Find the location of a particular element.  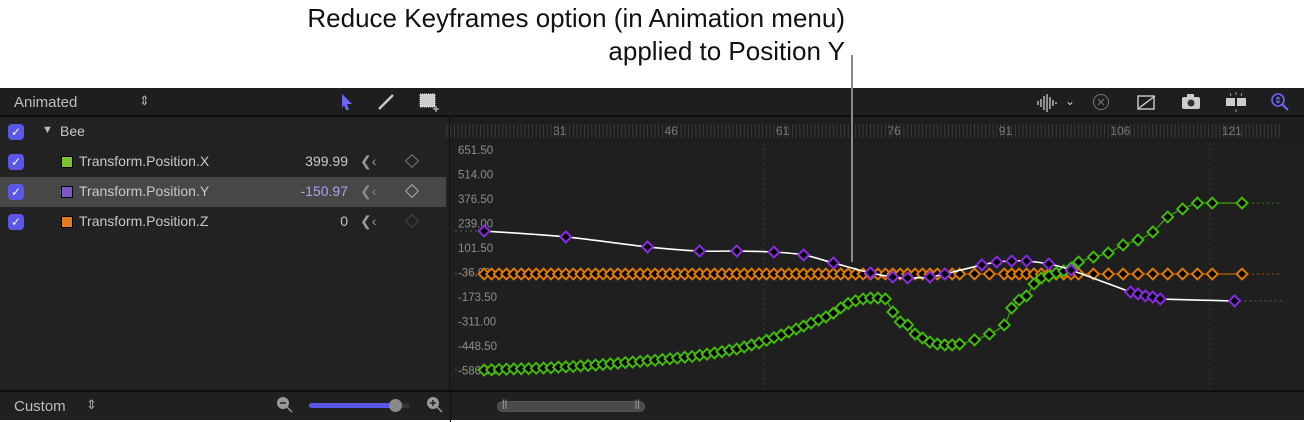

zoom-slider is located at coordinates (359, 405).